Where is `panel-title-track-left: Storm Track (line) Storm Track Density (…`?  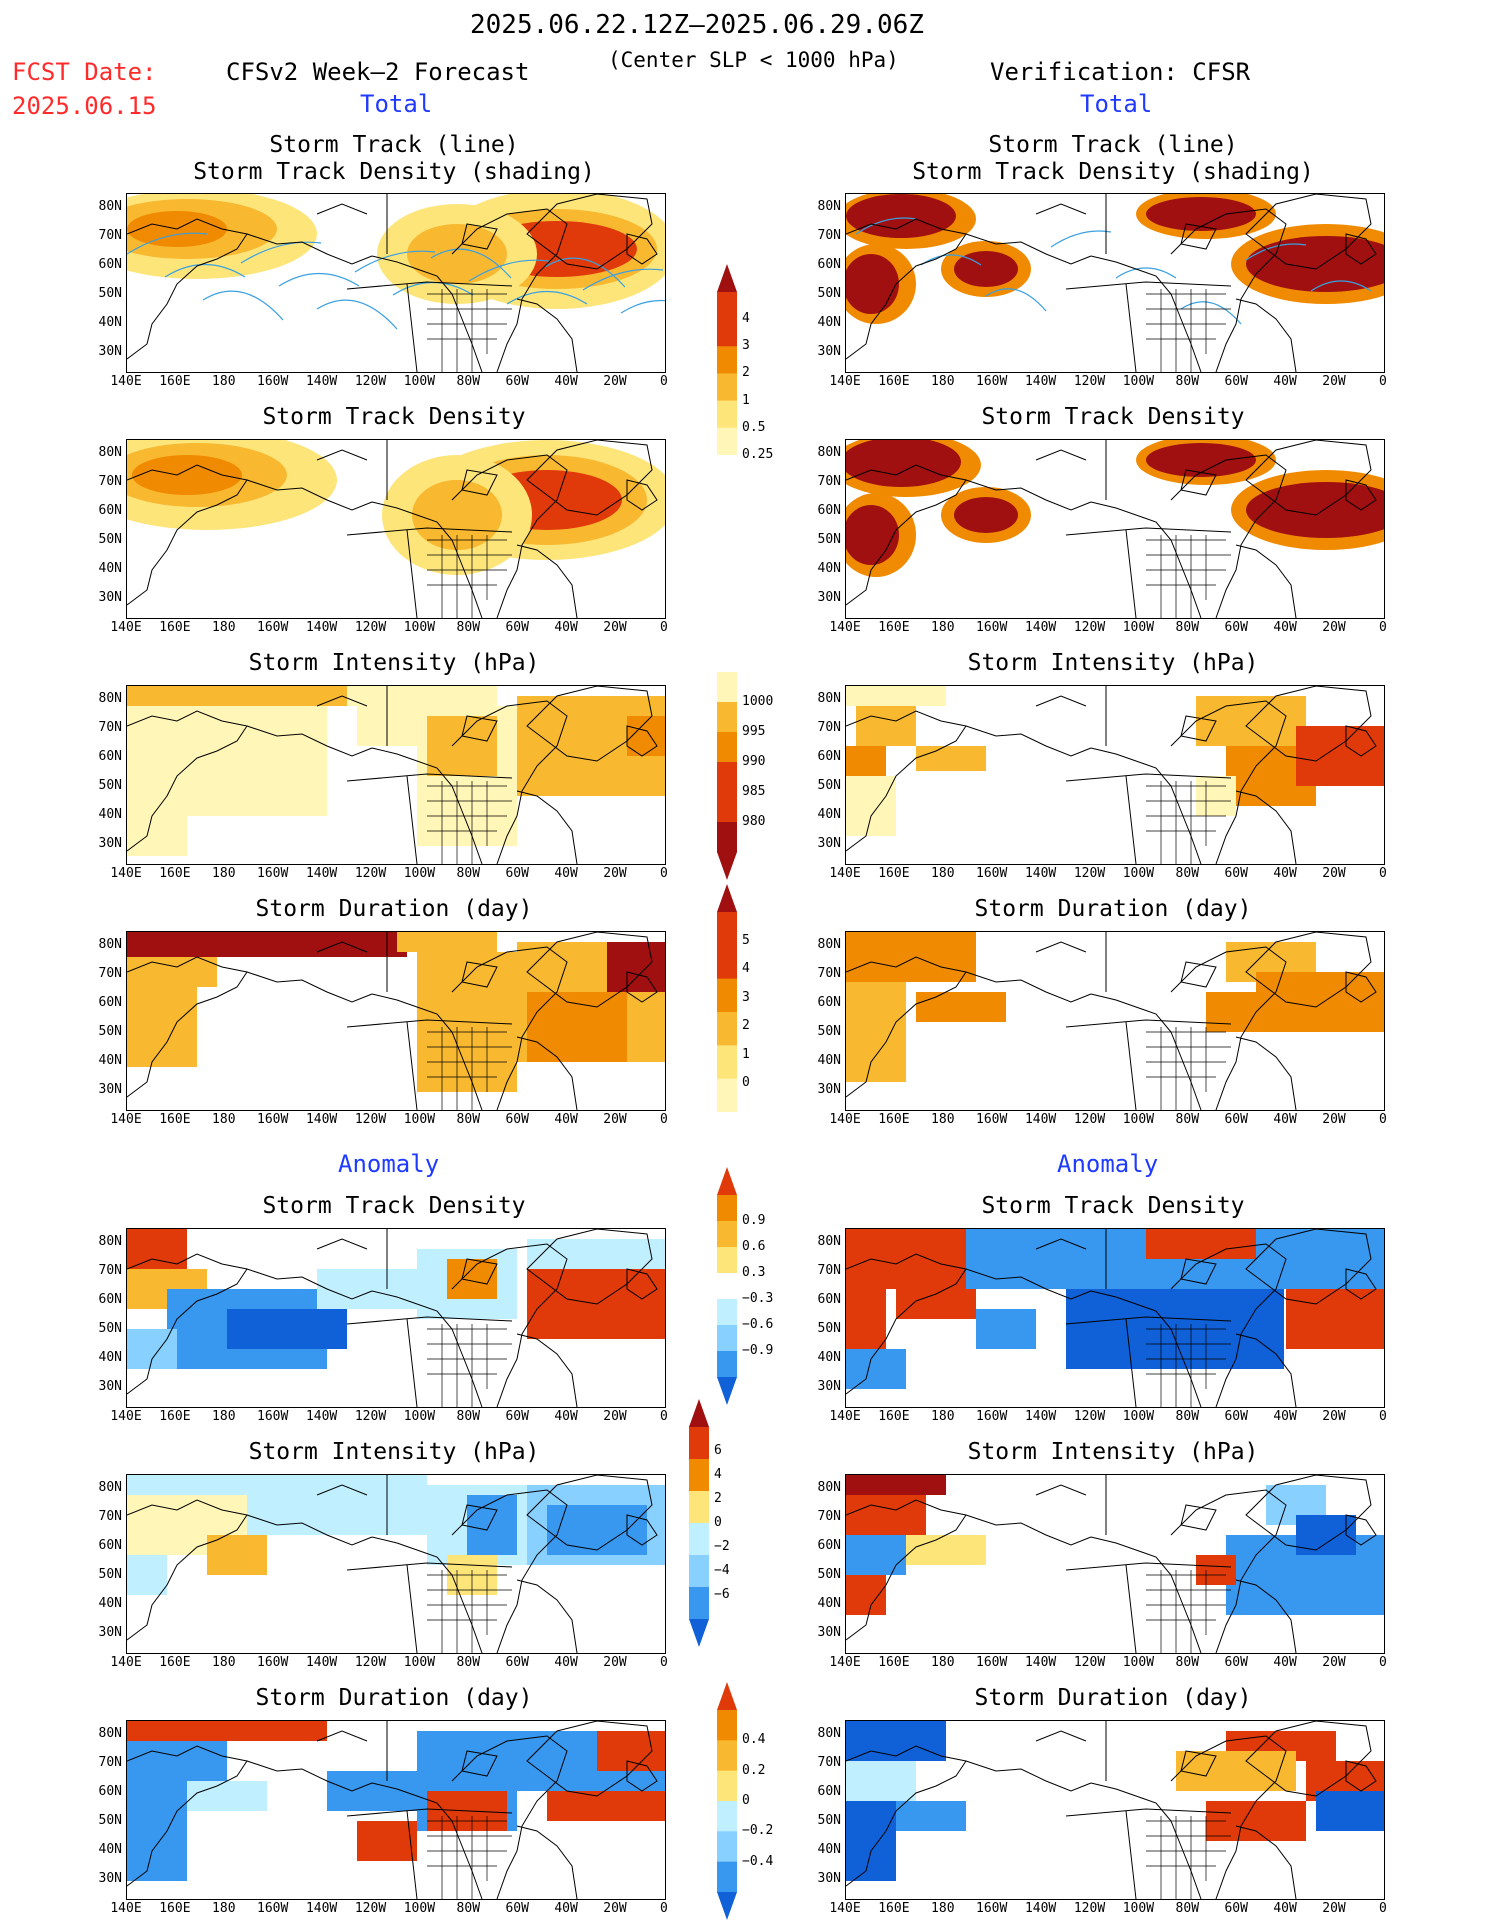
panel-title-track-left: Storm Track (line) Storm Track Density (… is located at coordinates (394, 159).